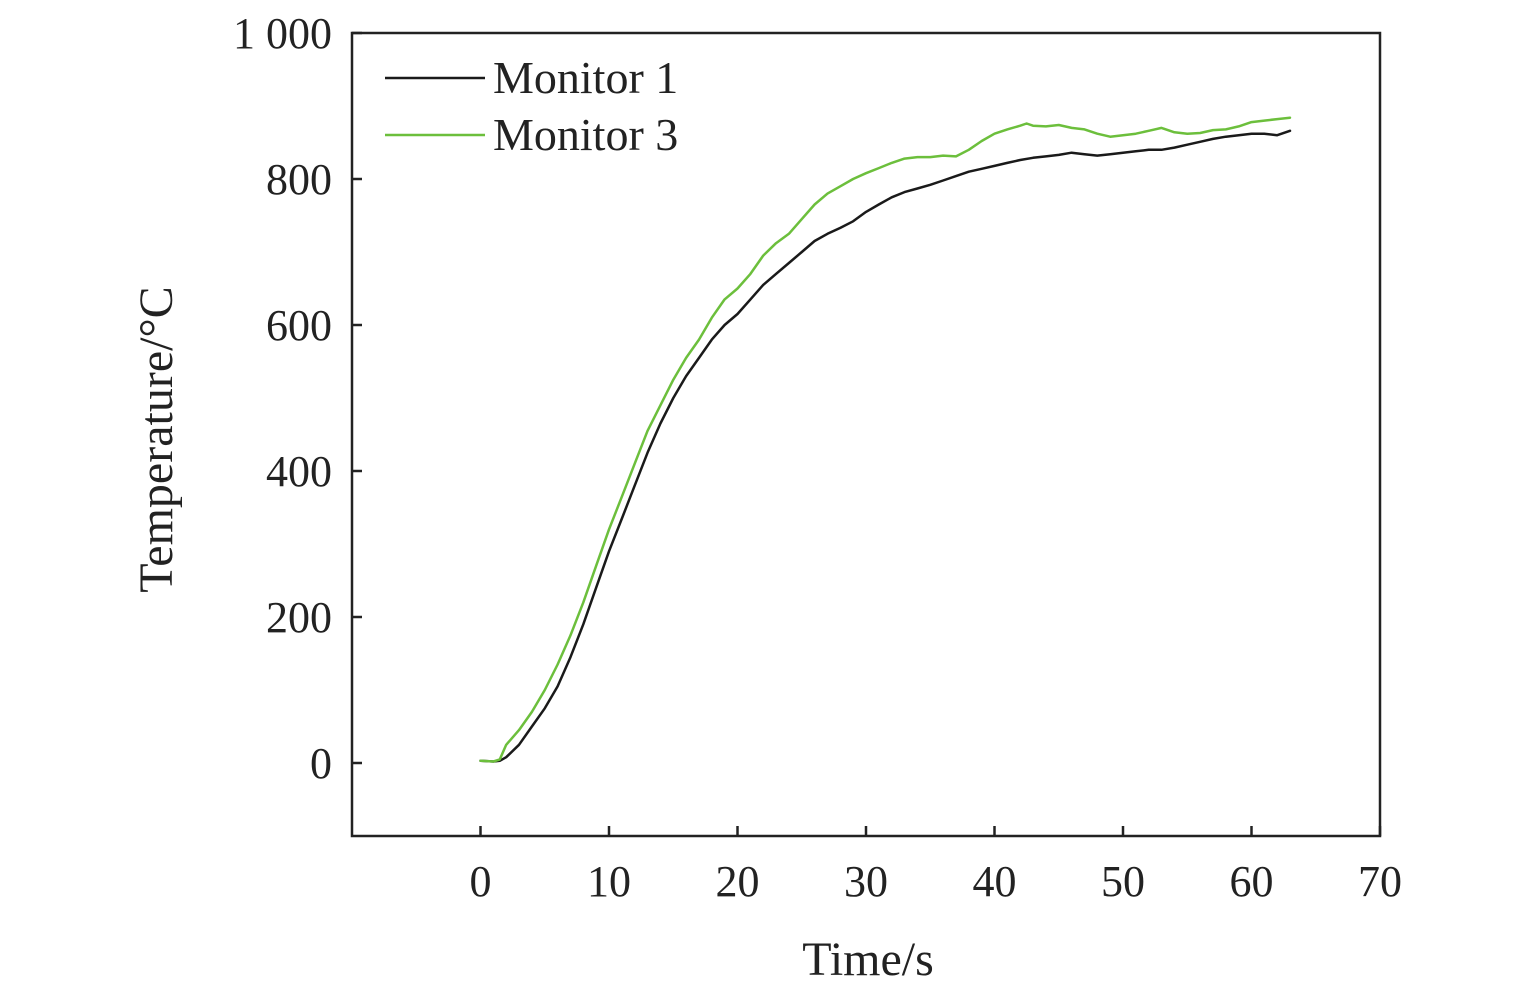 This screenshot has height=994, width=1535. What do you see at coordinates (995, 881) in the screenshot?
I see `x-tick-label: 40` at bounding box center [995, 881].